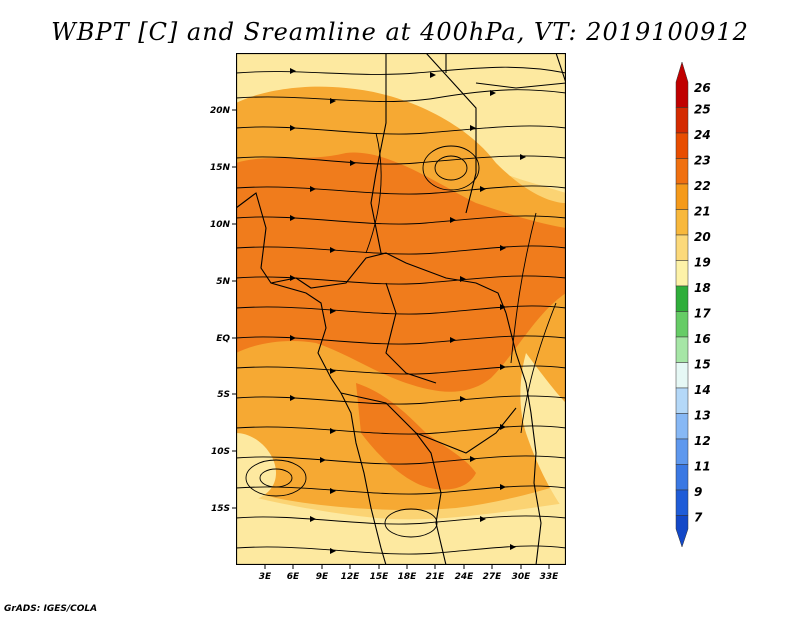  What do you see at coordinates (220, 225) in the screenshot?
I see `lat-label: 10N` at bounding box center [220, 225].